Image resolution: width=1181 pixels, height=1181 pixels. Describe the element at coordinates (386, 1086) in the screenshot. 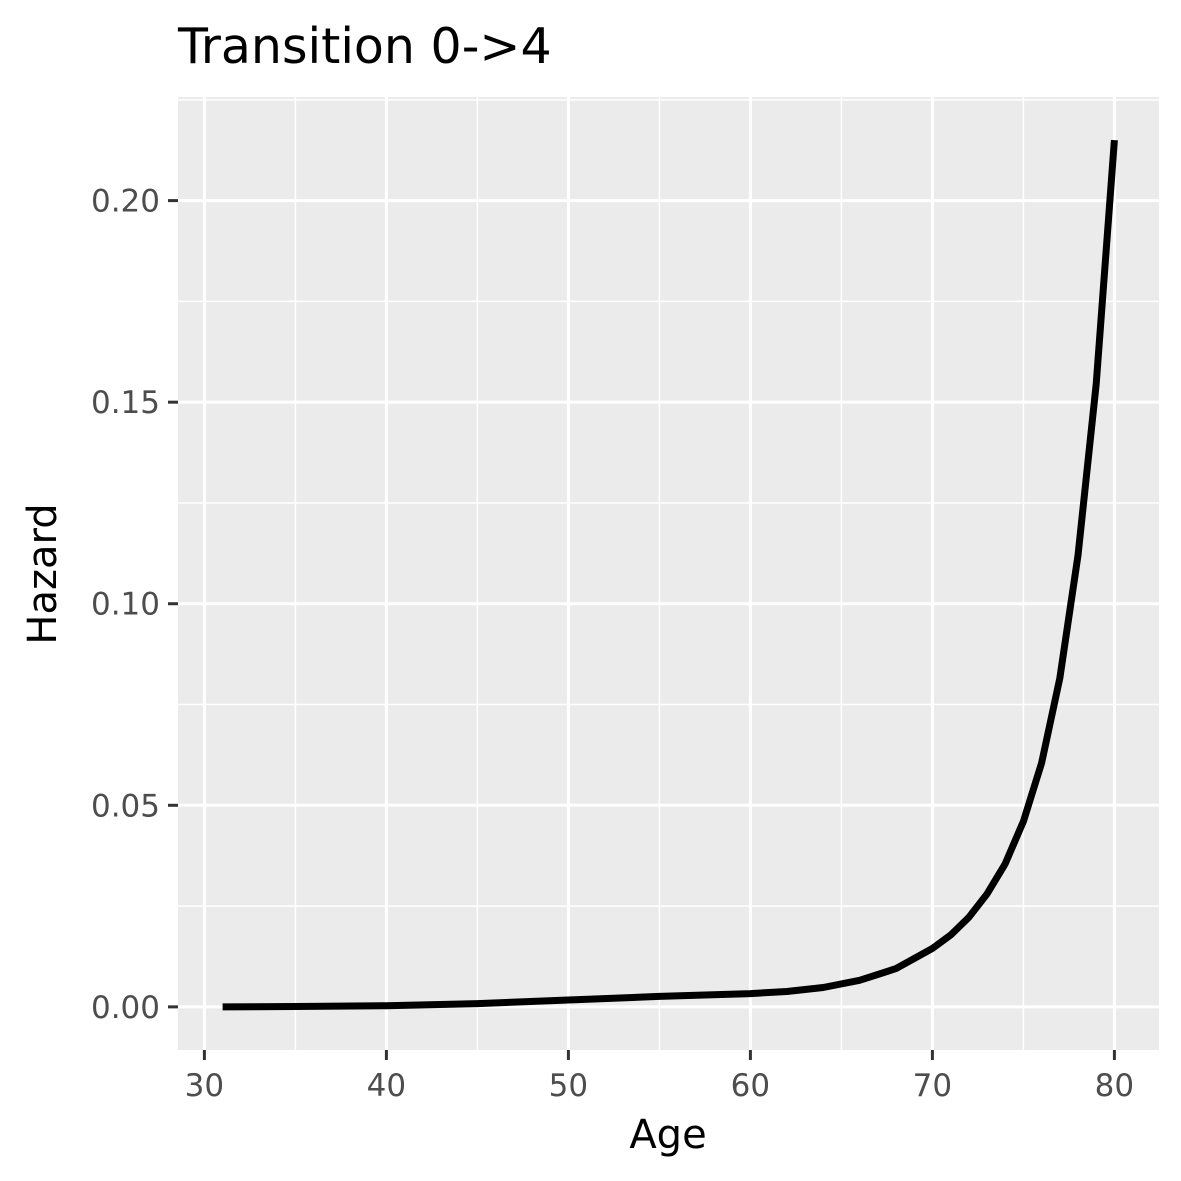

I see `x-tick-label: 40` at that location.